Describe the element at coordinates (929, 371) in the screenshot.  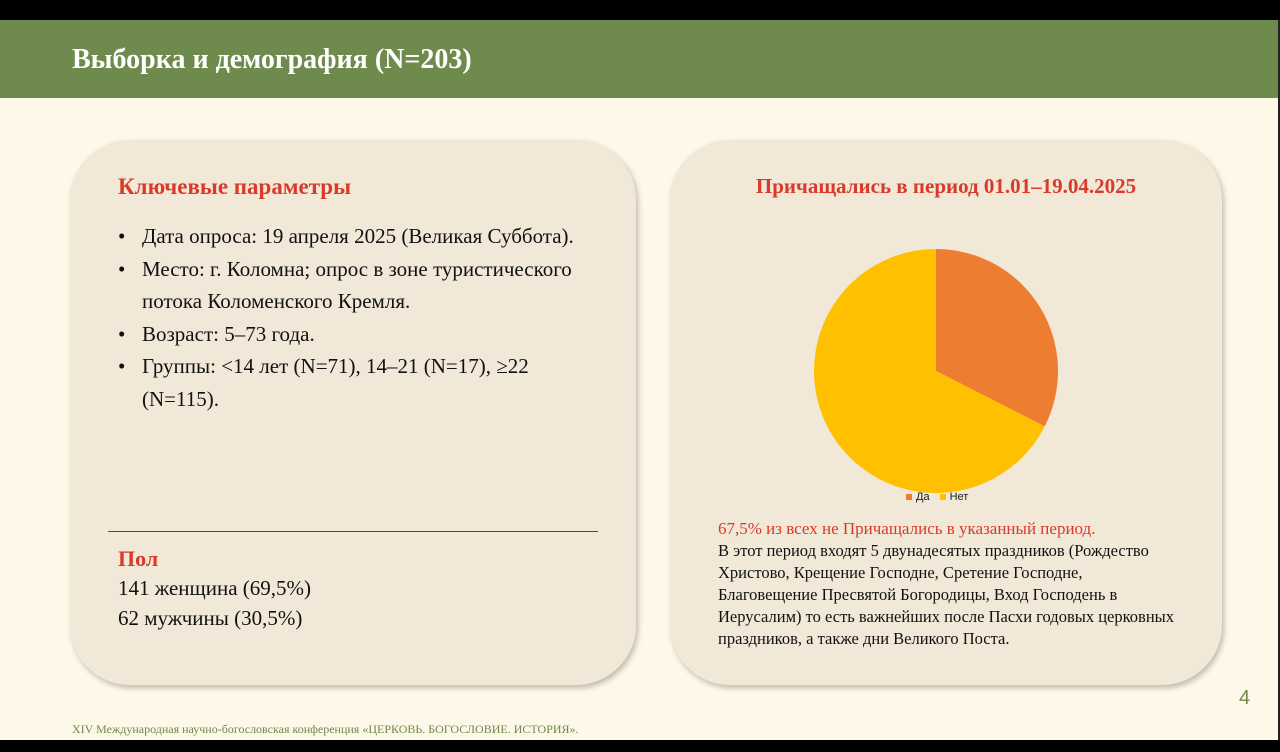
I see `pie-slice-no` at that location.